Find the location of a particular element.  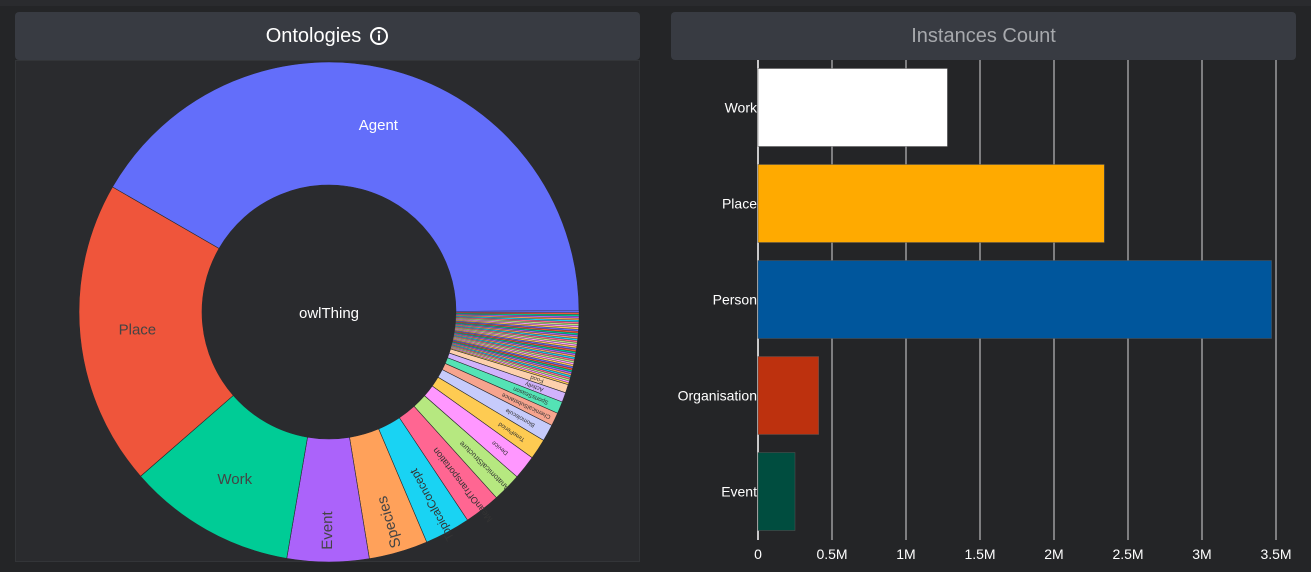

sunburst-label-event: Event is located at coordinates (327, 529).